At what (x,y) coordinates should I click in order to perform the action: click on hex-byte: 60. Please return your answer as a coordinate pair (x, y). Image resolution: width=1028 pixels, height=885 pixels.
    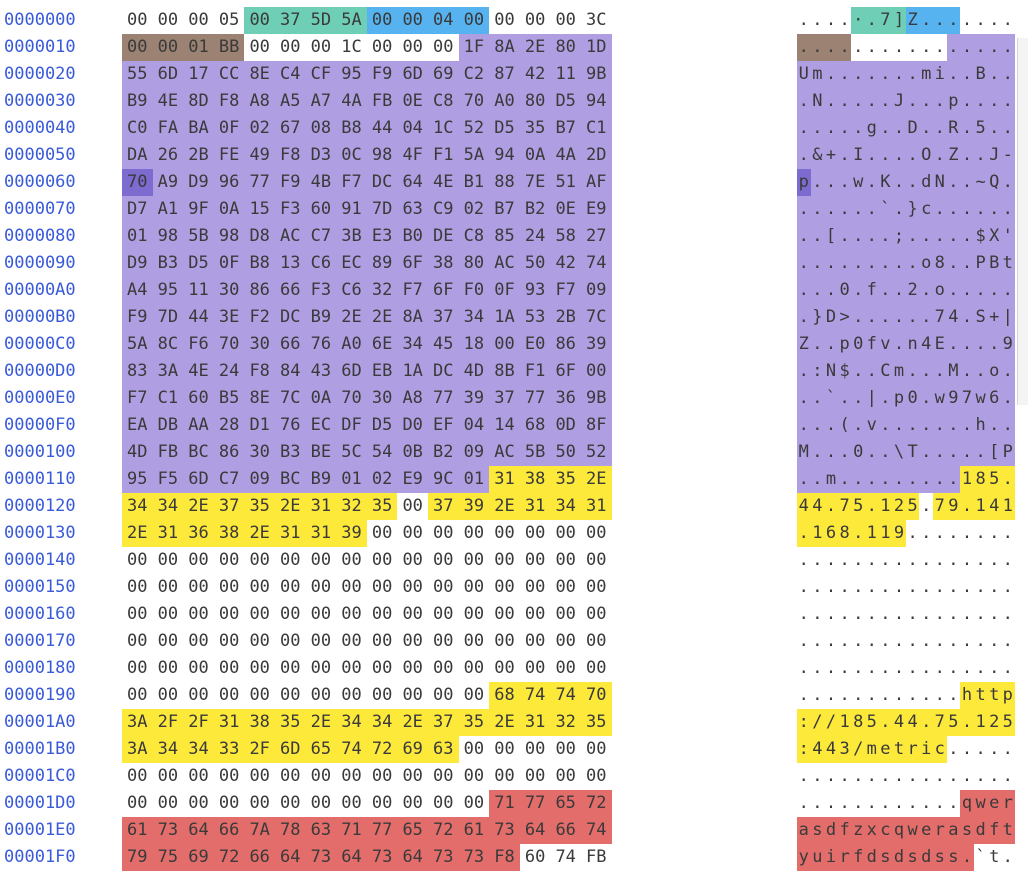
    Looking at the image, I should click on (535, 857).